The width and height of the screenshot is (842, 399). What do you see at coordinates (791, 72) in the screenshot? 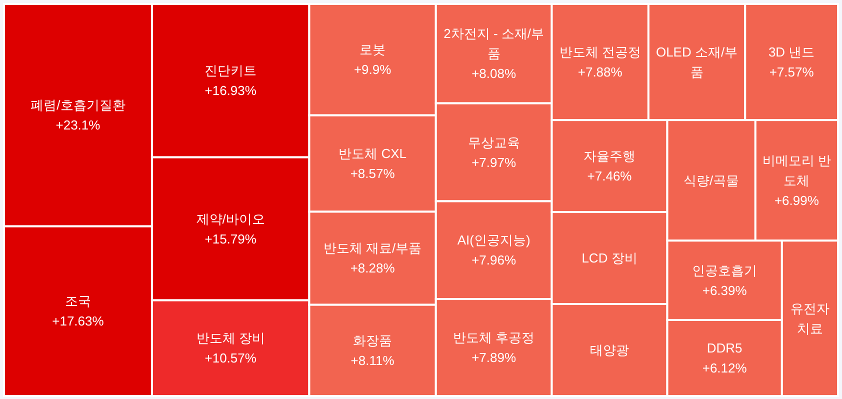
I see `data-label: +7.57%` at bounding box center [791, 72].